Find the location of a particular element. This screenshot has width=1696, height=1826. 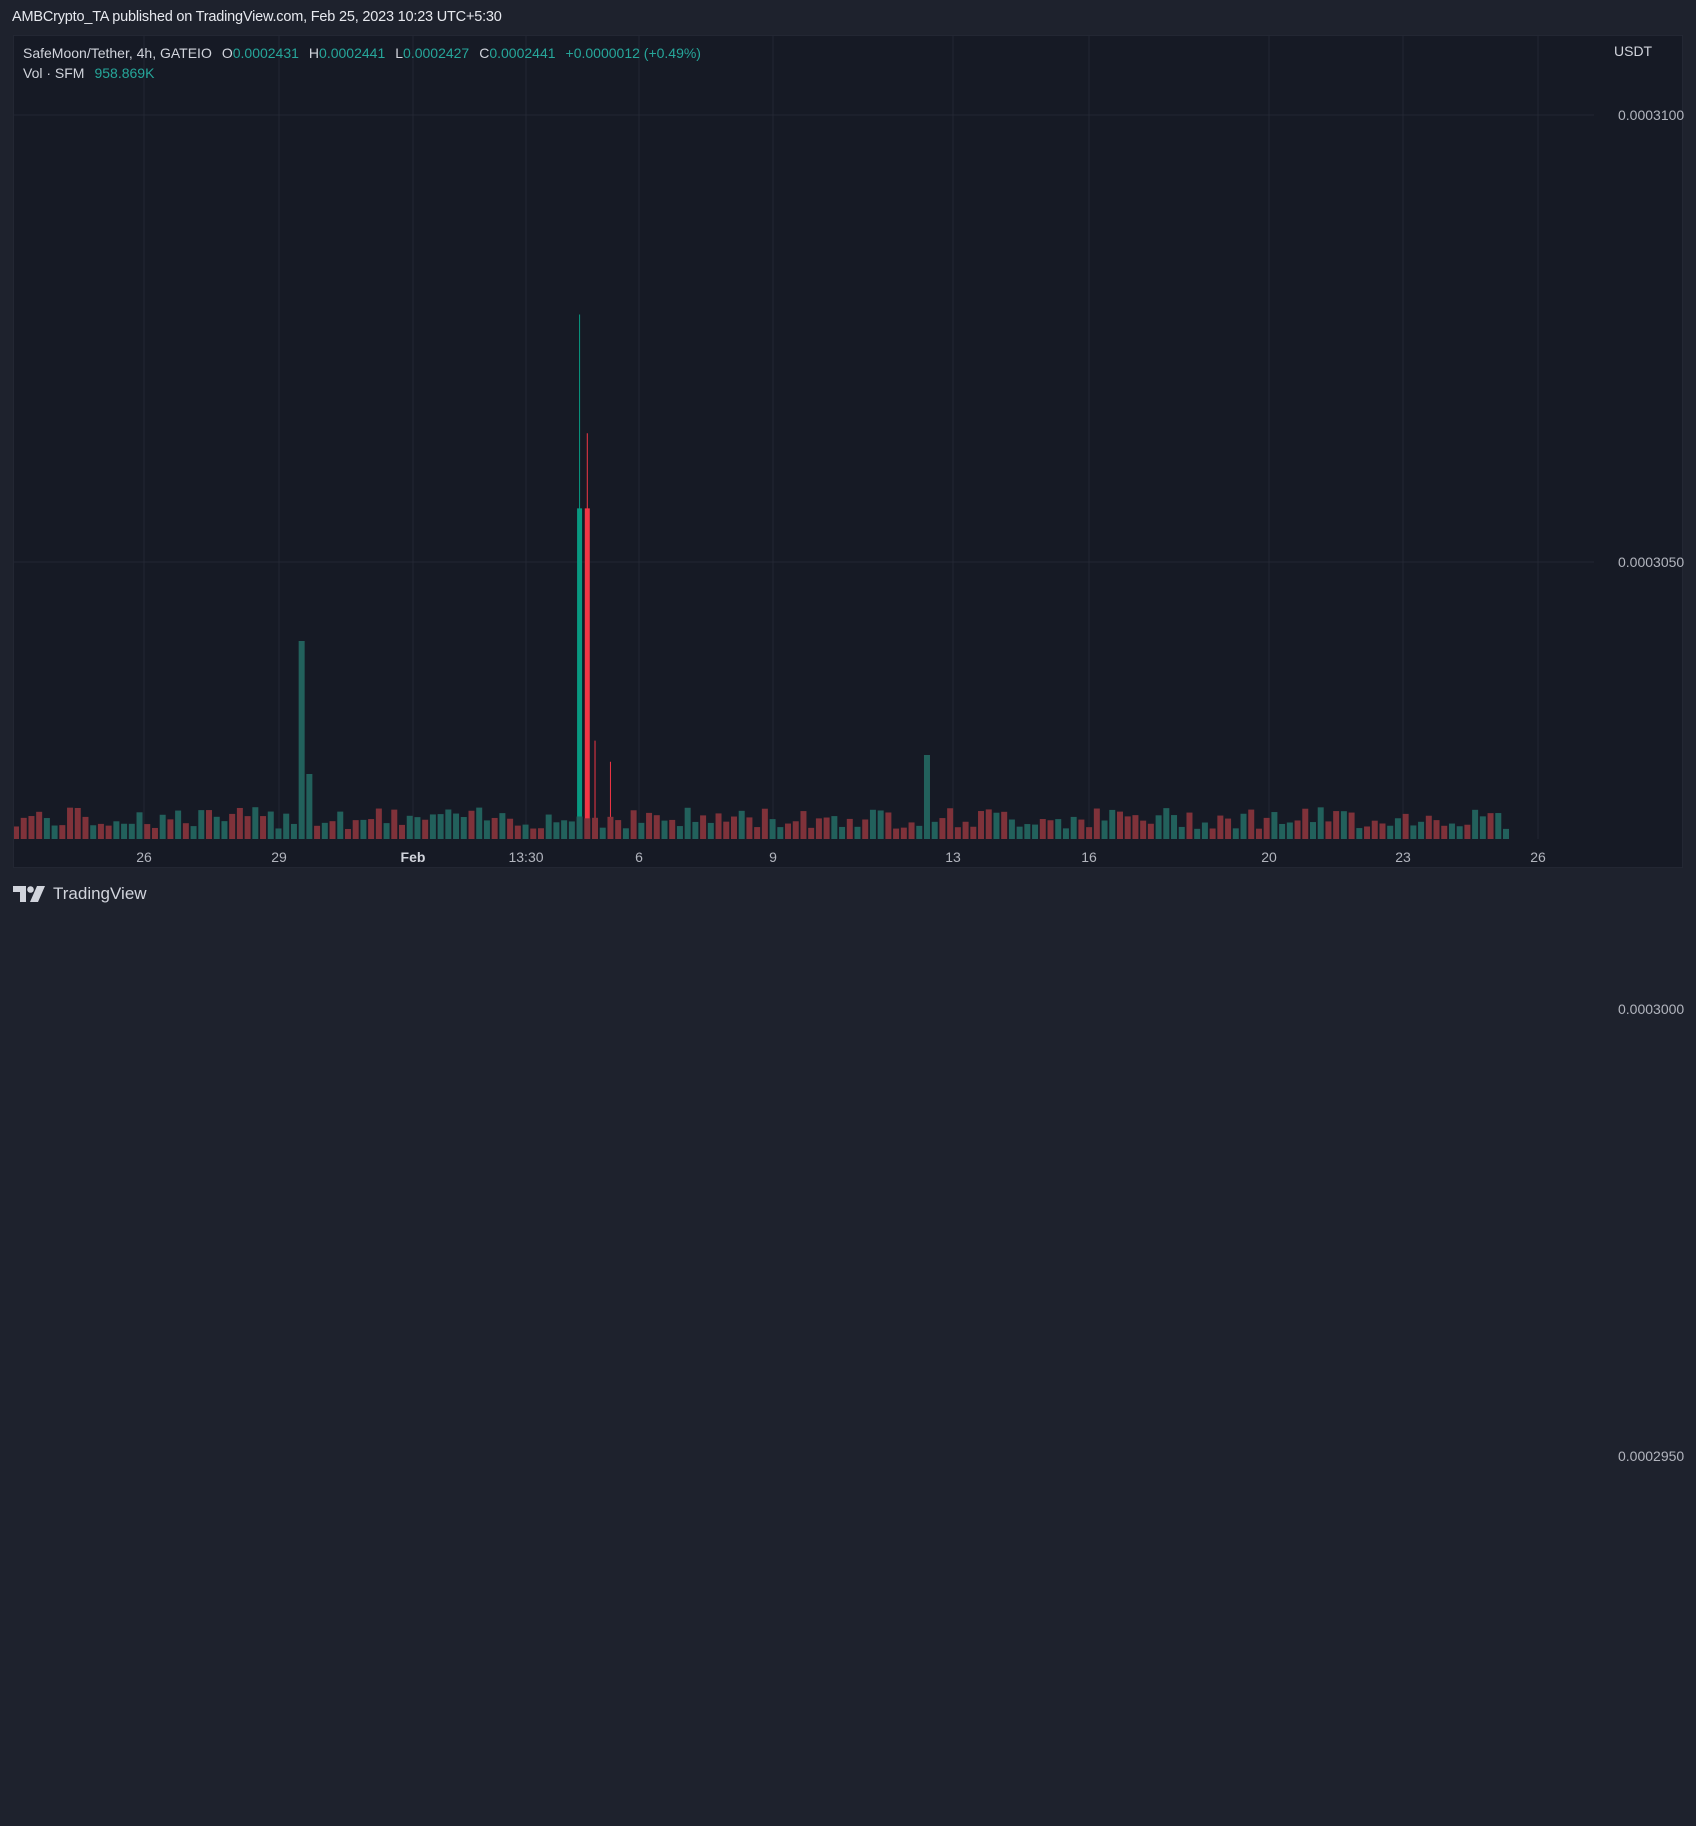

open-label: O is located at coordinates (227, 53).